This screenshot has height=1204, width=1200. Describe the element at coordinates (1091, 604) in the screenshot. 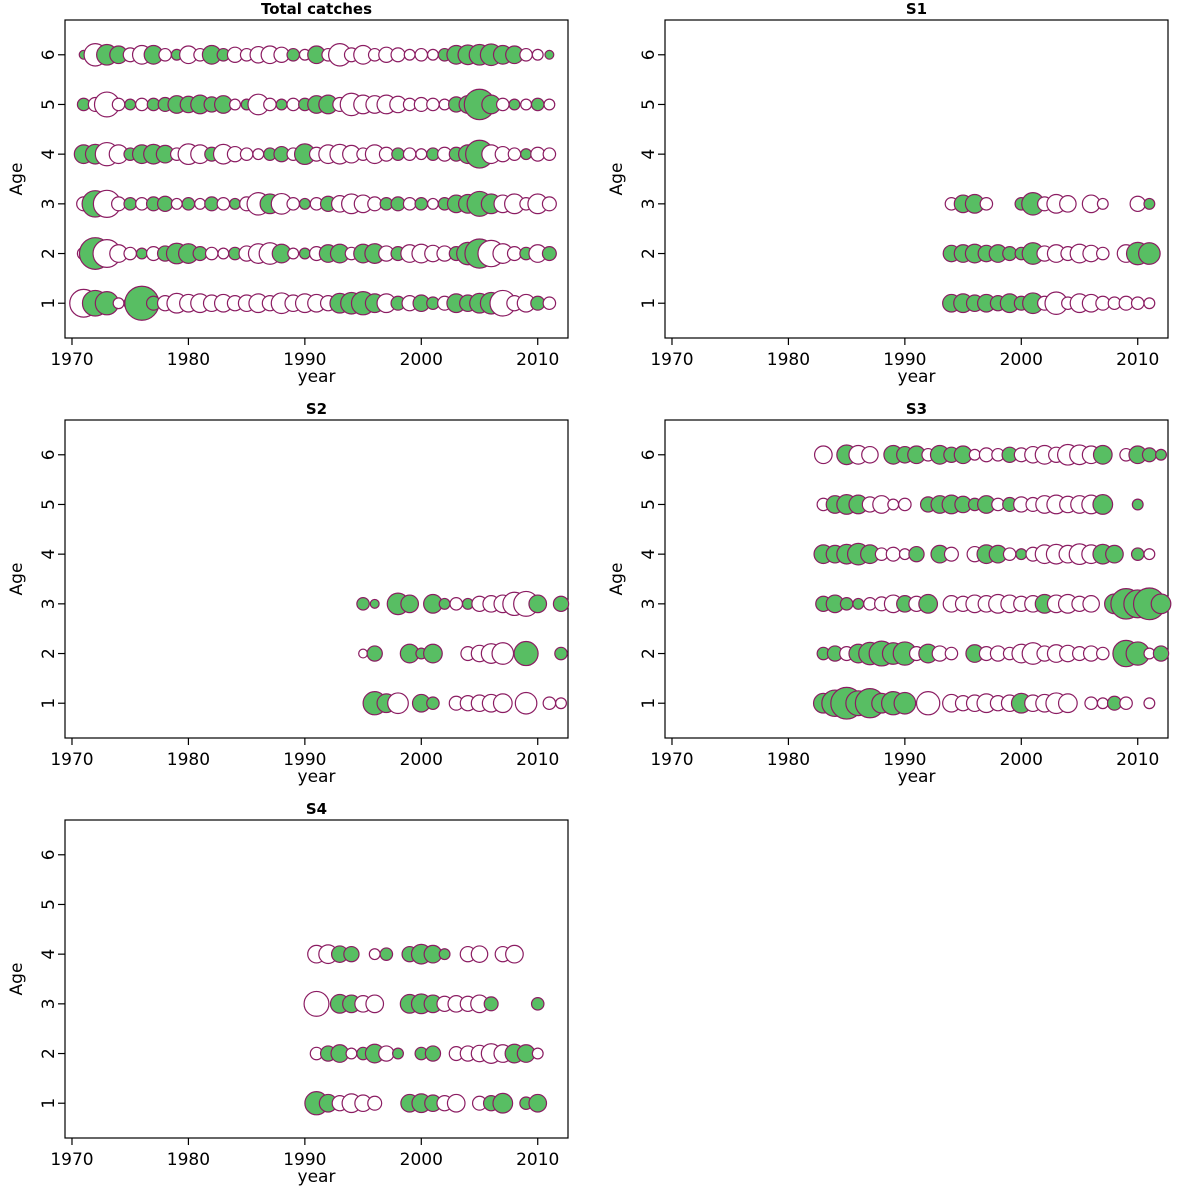

I see `bubble-age3-2006` at that location.